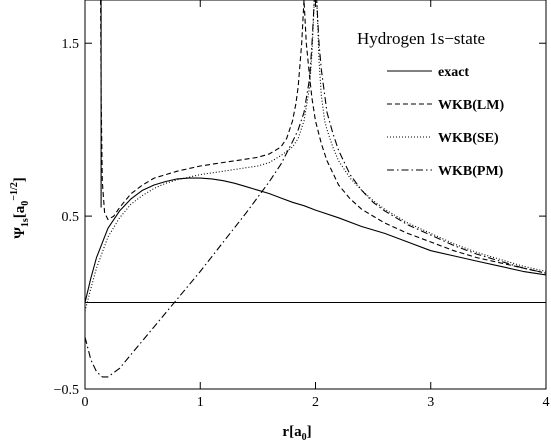 Image resolution: width=551 pixels, height=441 pixels. What do you see at coordinates (25, 222) in the screenshot?
I see `y-axis-title-sub: 1s` at bounding box center [25, 222].